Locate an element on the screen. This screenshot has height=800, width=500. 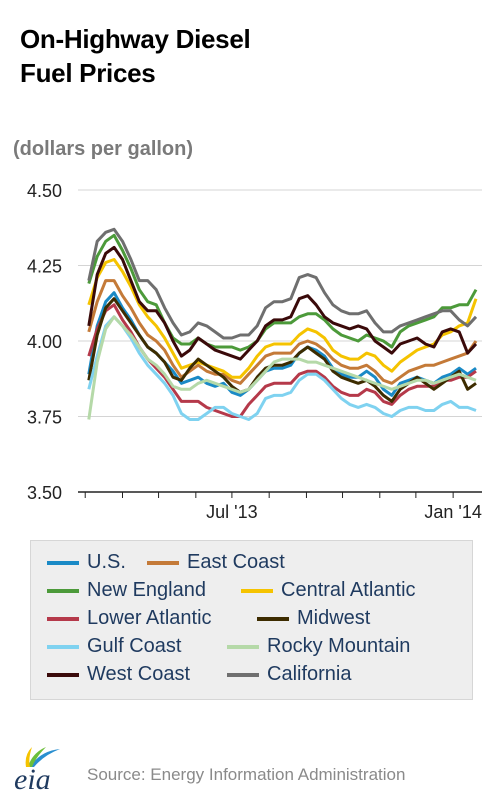
series-line-central-atlantic is located at coordinates (282, 318).